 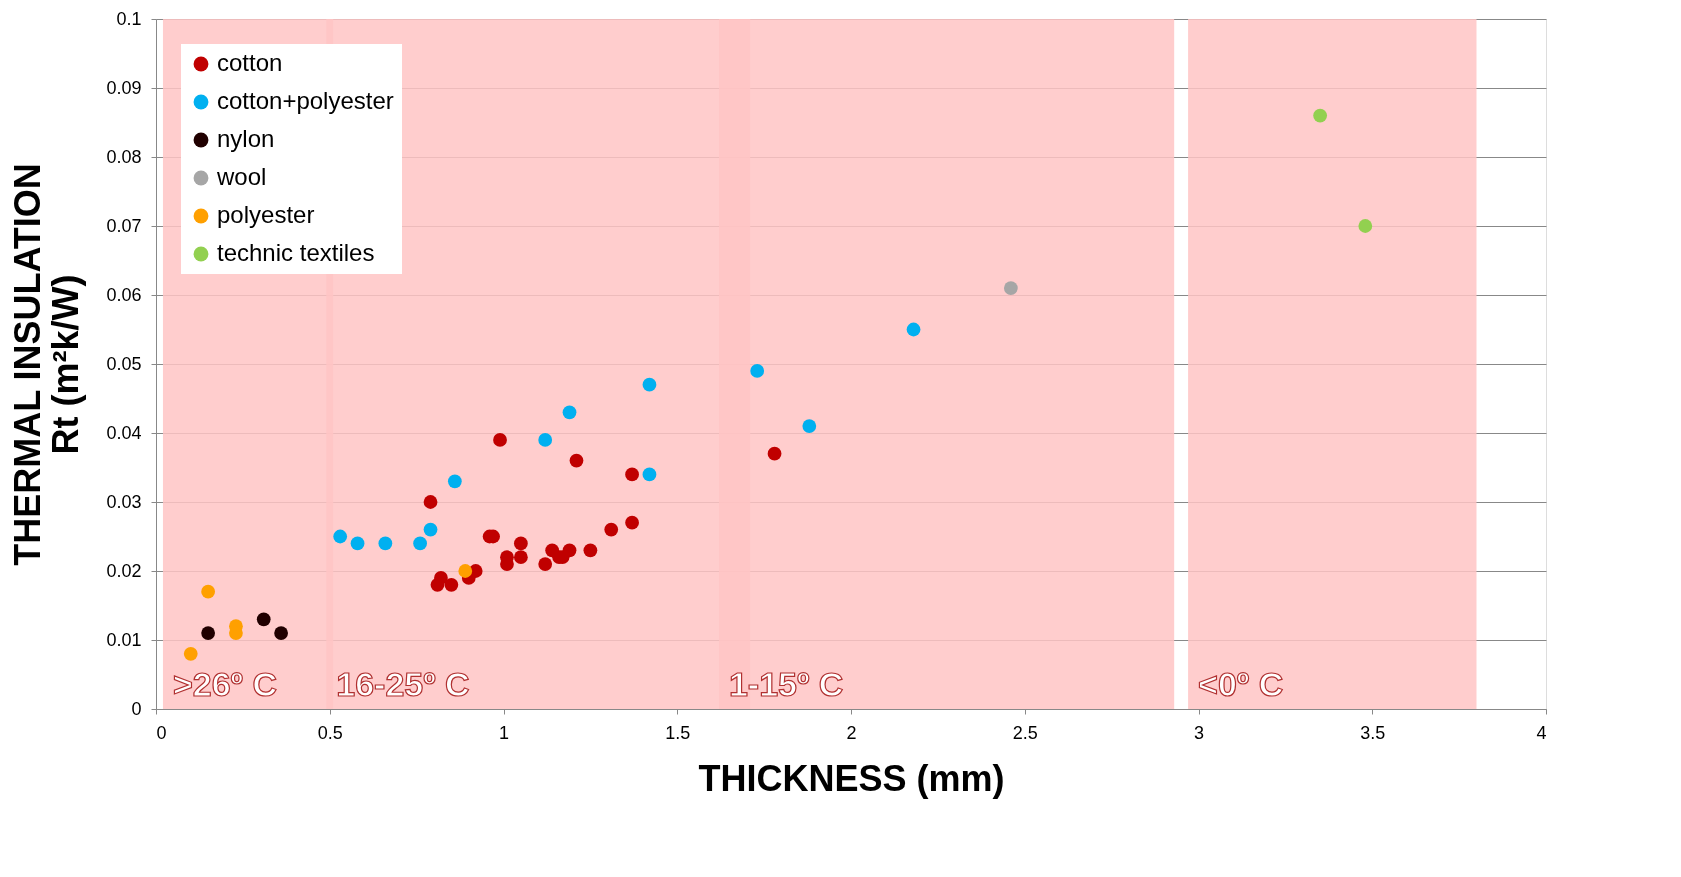 I want to click on x-tick-label: 4, so click(x=1541, y=732).